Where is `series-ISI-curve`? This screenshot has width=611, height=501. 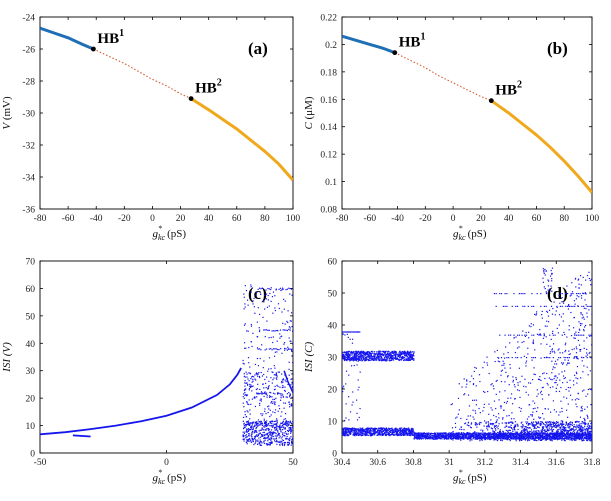
series-ISI-curve is located at coordinates (141, 401).